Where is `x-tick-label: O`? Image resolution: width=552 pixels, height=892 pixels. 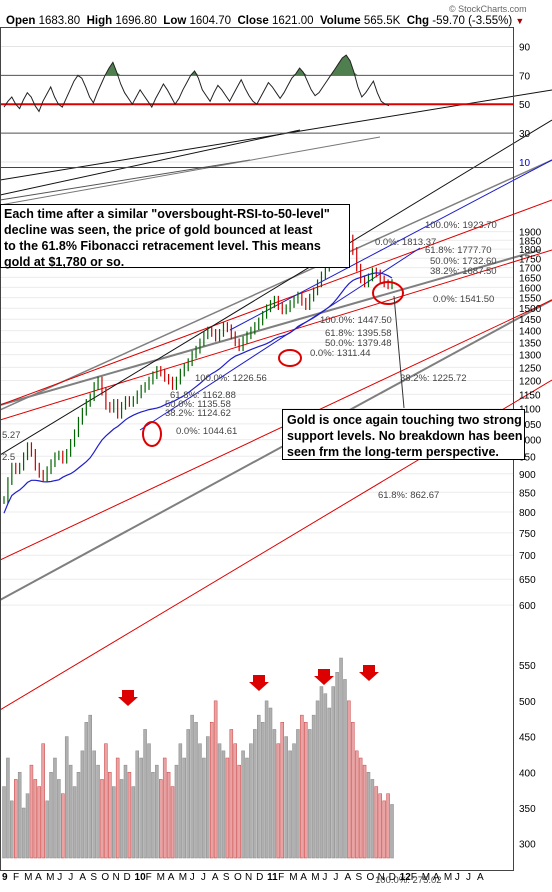
x-tick-label: O is located at coordinates (371, 877).